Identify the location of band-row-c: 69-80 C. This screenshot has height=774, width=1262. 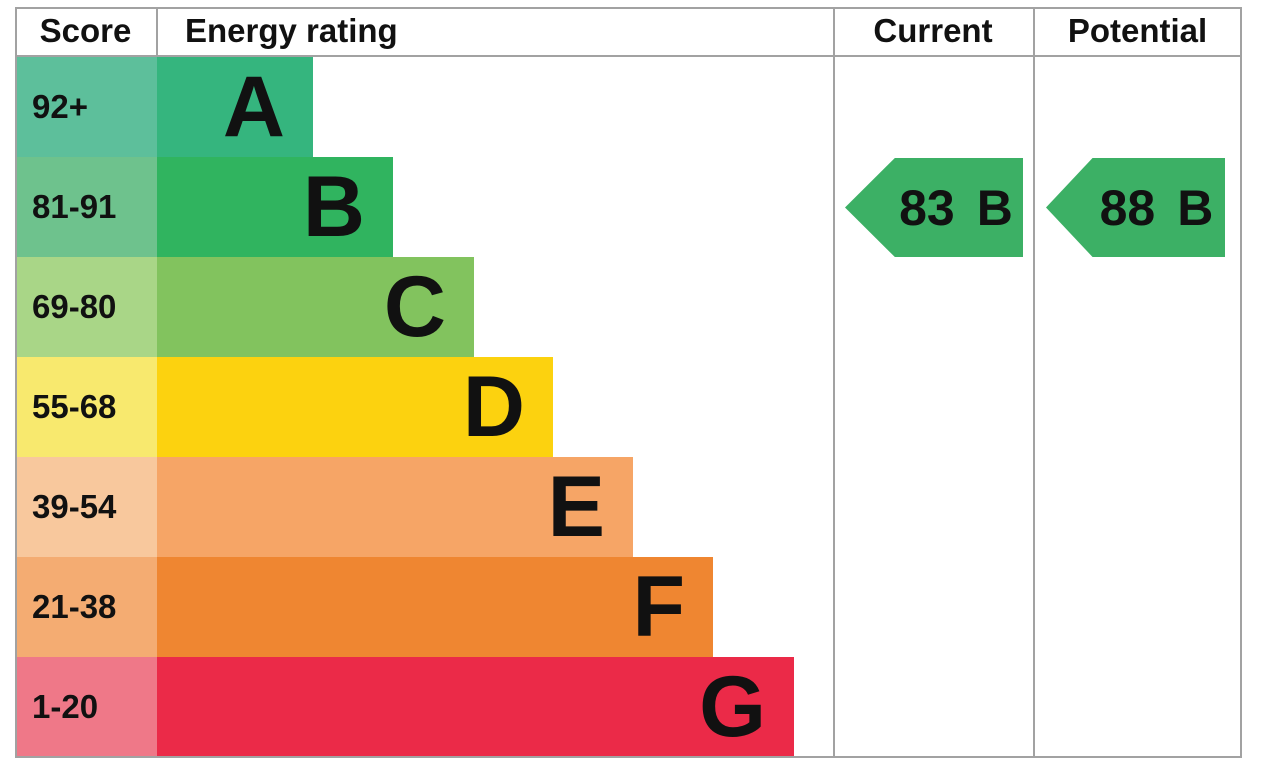
(631, 307).